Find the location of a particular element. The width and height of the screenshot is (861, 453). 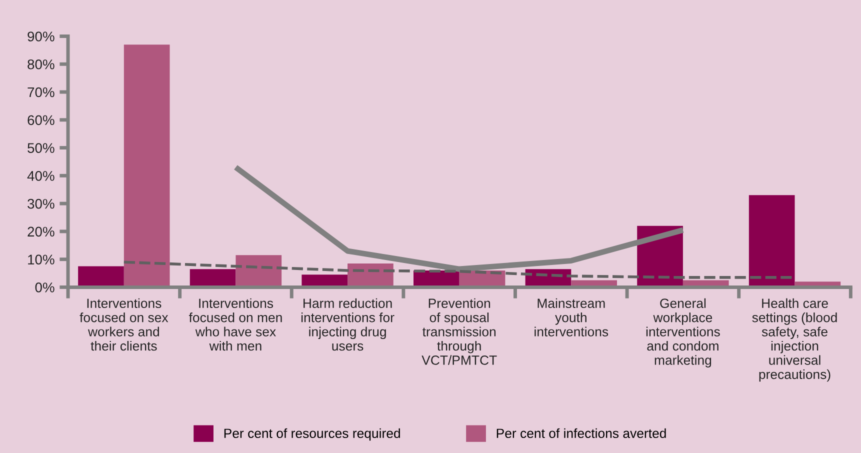

y-tick-label: 50% is located at coordinates (41, 148).